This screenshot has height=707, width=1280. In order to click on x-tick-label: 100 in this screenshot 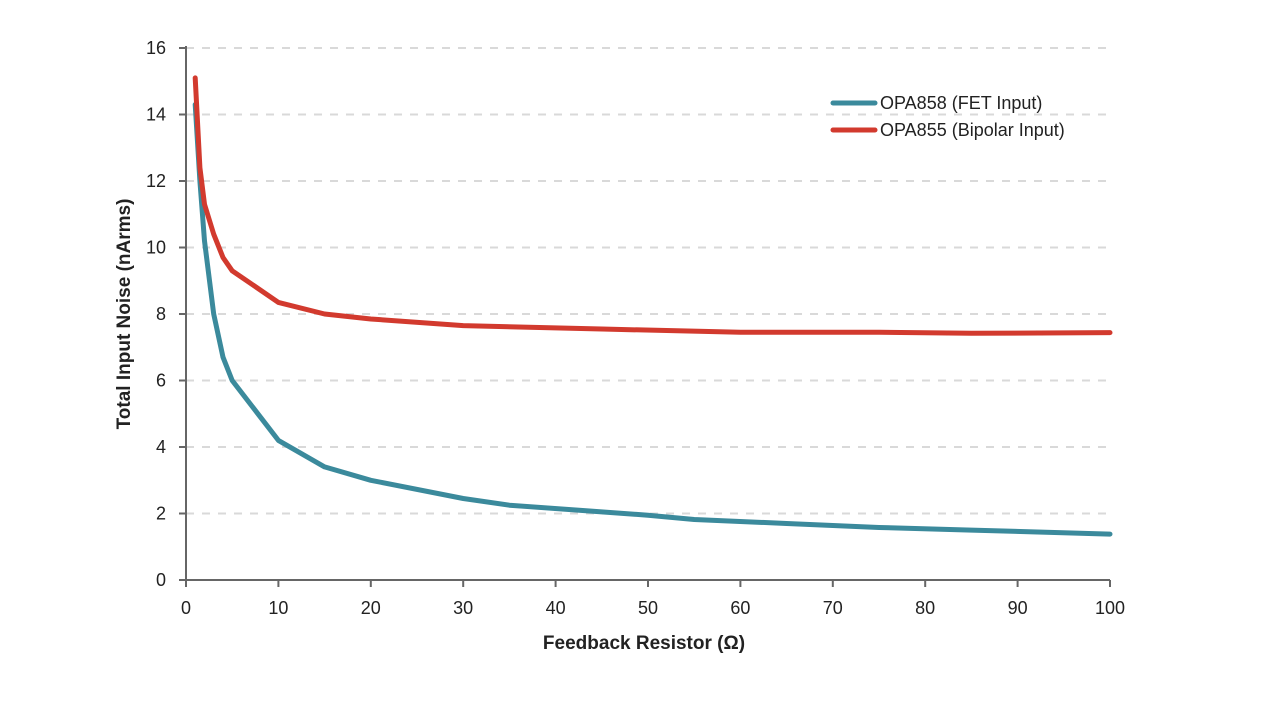, I will do `click(1110, 608)`.